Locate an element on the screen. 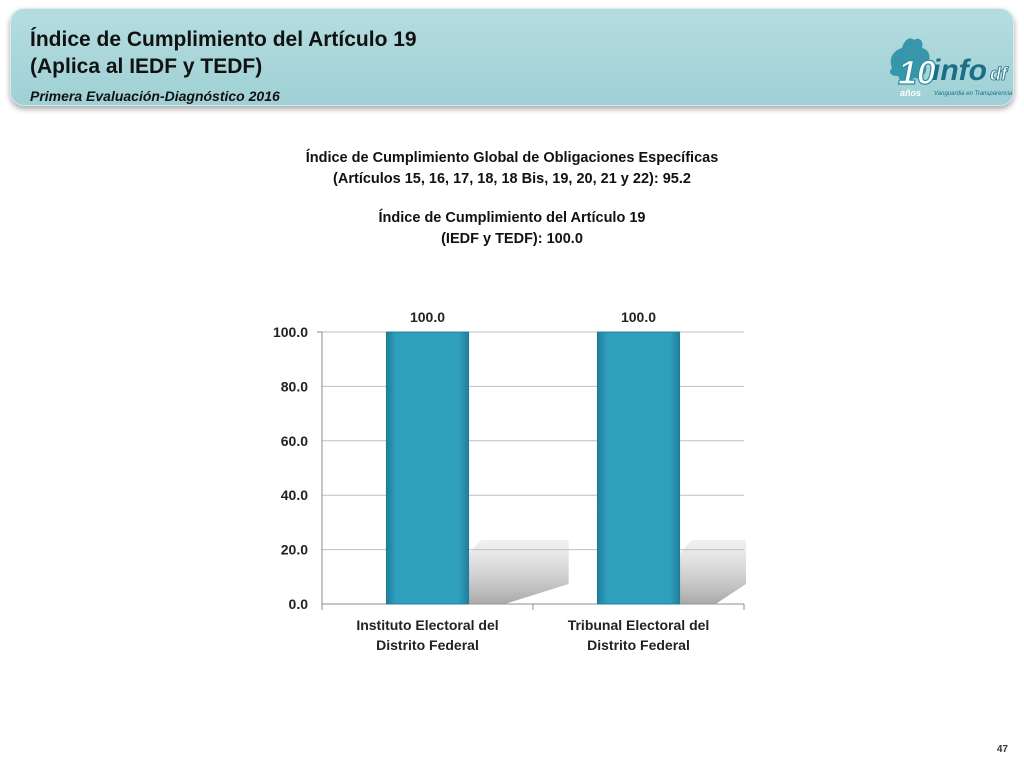 The width and height of the screenshot is (1024, 768). y-tick-label: 100.0 is located at coordinates (290, 332).